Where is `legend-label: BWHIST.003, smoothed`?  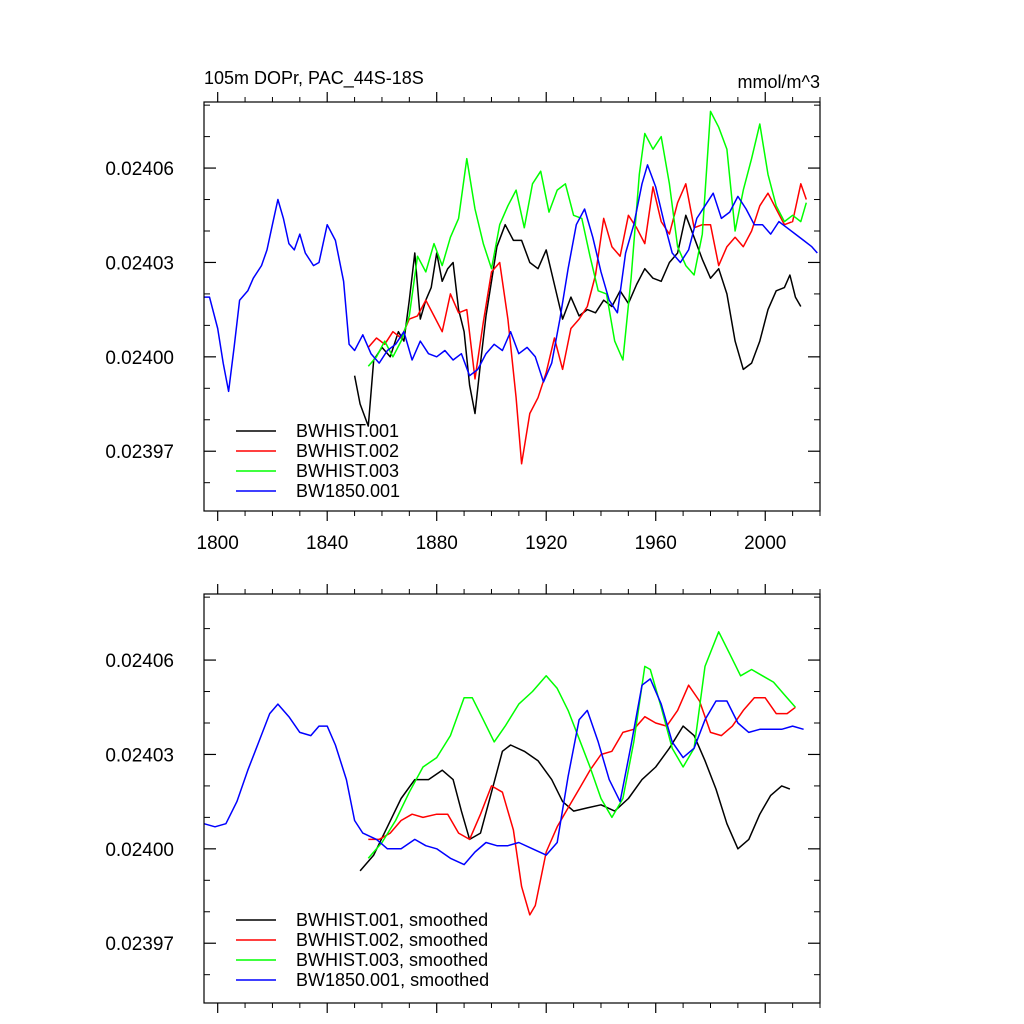
legend-label: BWHIST.003, smoothed is located at coordinates (392, 960).